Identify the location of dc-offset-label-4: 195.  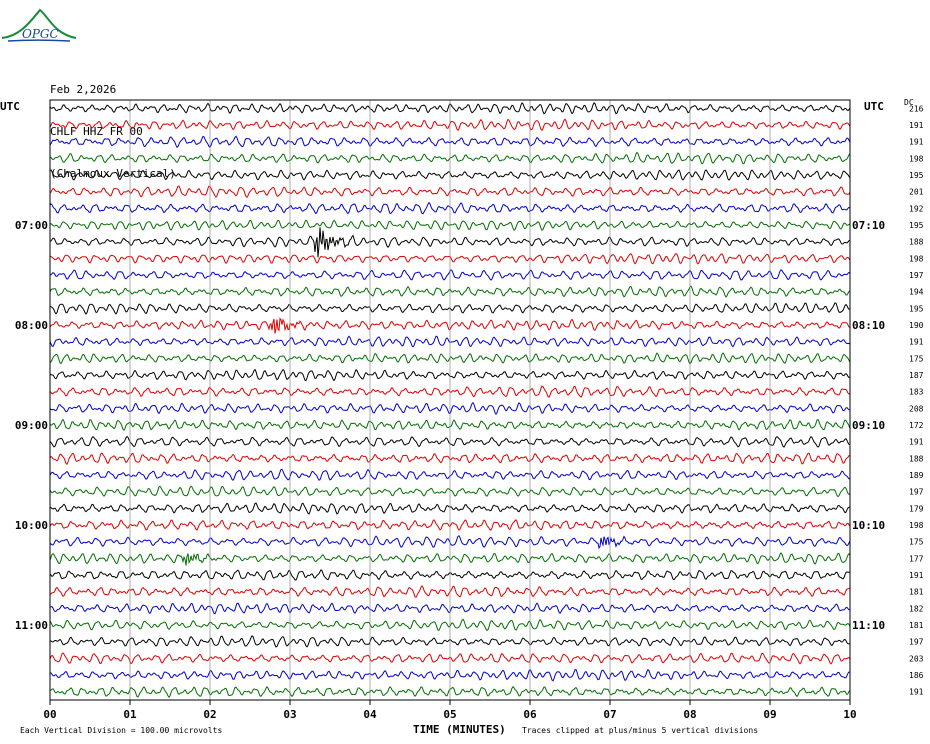
(916, 175).